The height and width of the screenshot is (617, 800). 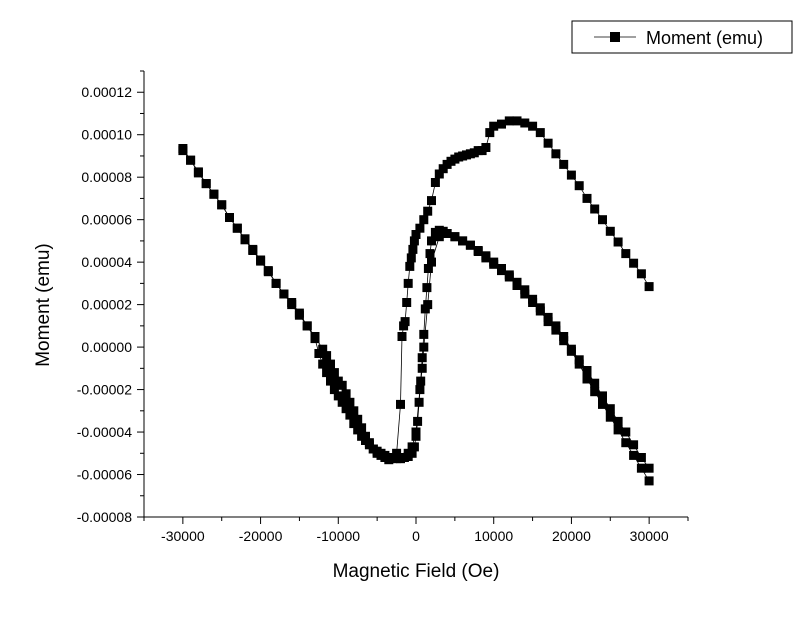 What do you see at coordinates (704, 38) in the screenshot?
I see `legend-label: Moment (emu)` at bounding box center [704, 38].